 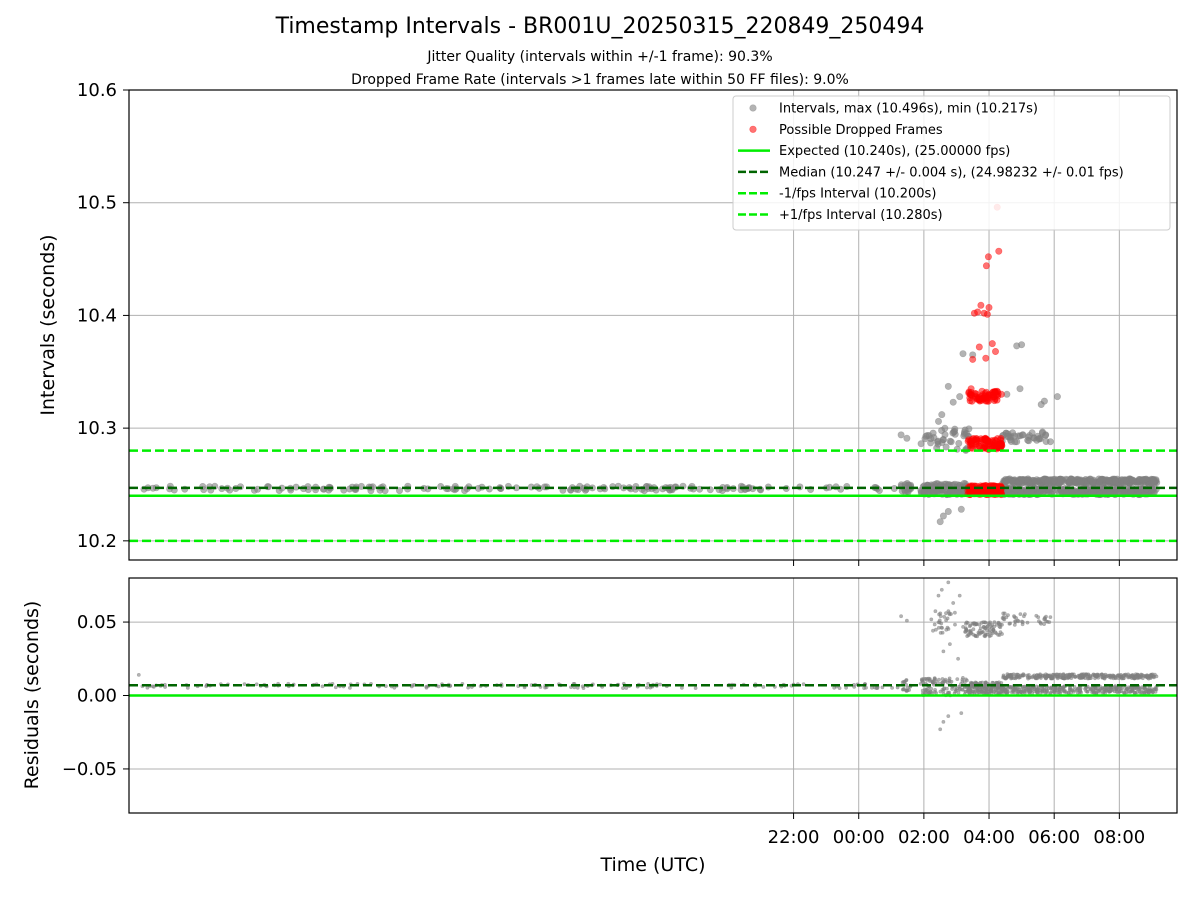 What do you see at coordinates (908, 109) in the screenshot?
I see `legend-label-0: Intervals, max (10.496s), min (10.217s)` at bounding box center [908, 109].